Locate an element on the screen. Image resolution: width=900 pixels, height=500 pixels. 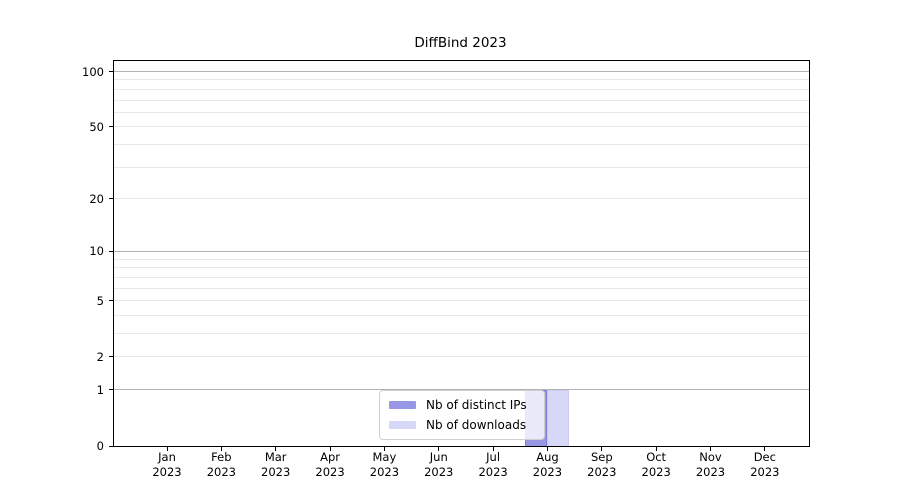
y-tick-label: 100 is located at coordinates (93, 71).